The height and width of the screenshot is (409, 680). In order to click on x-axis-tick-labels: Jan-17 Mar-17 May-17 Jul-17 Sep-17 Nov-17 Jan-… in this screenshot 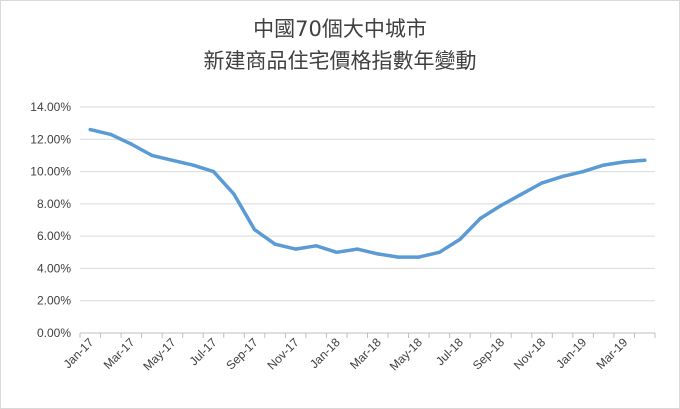, I will do `click(346, 354)`.